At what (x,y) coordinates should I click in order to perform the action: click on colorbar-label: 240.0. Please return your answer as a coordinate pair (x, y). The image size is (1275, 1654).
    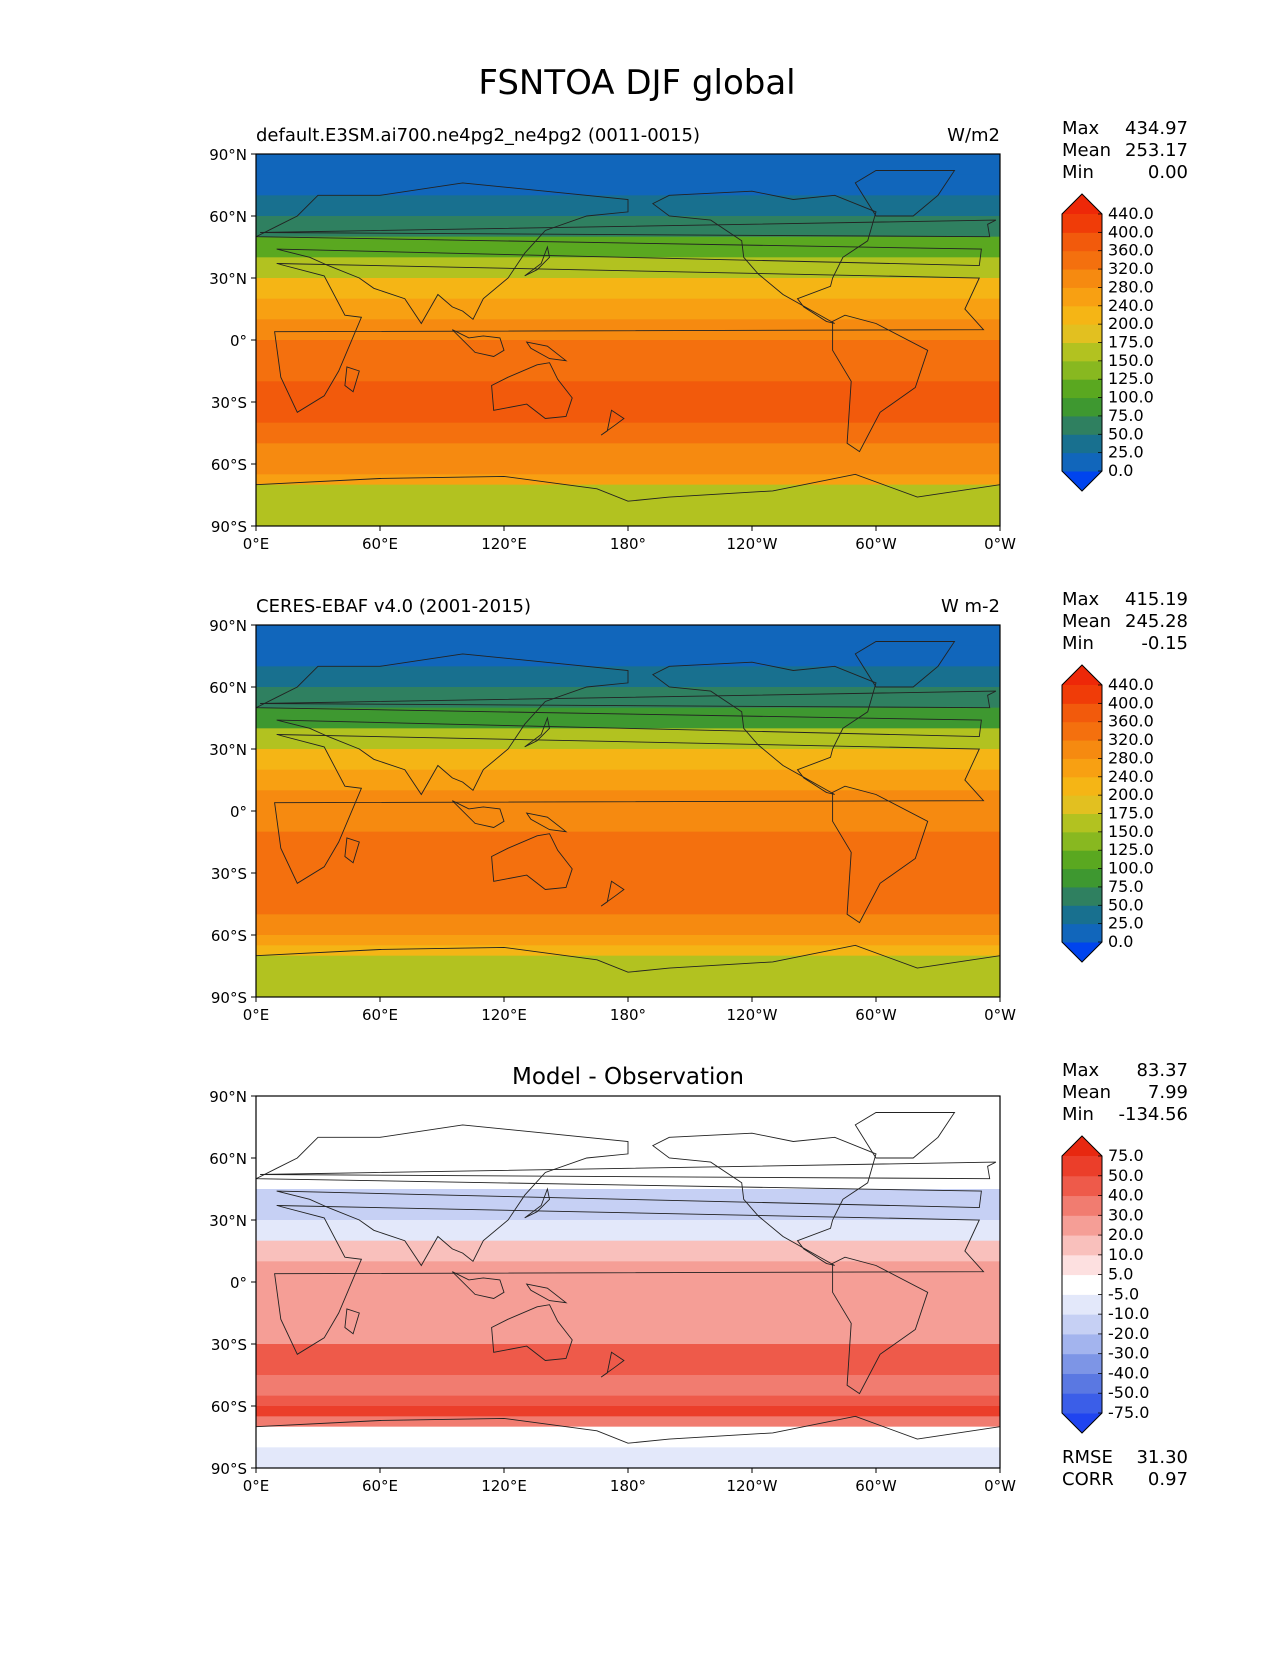
    Looking at the image, I should click on (1131, 305).